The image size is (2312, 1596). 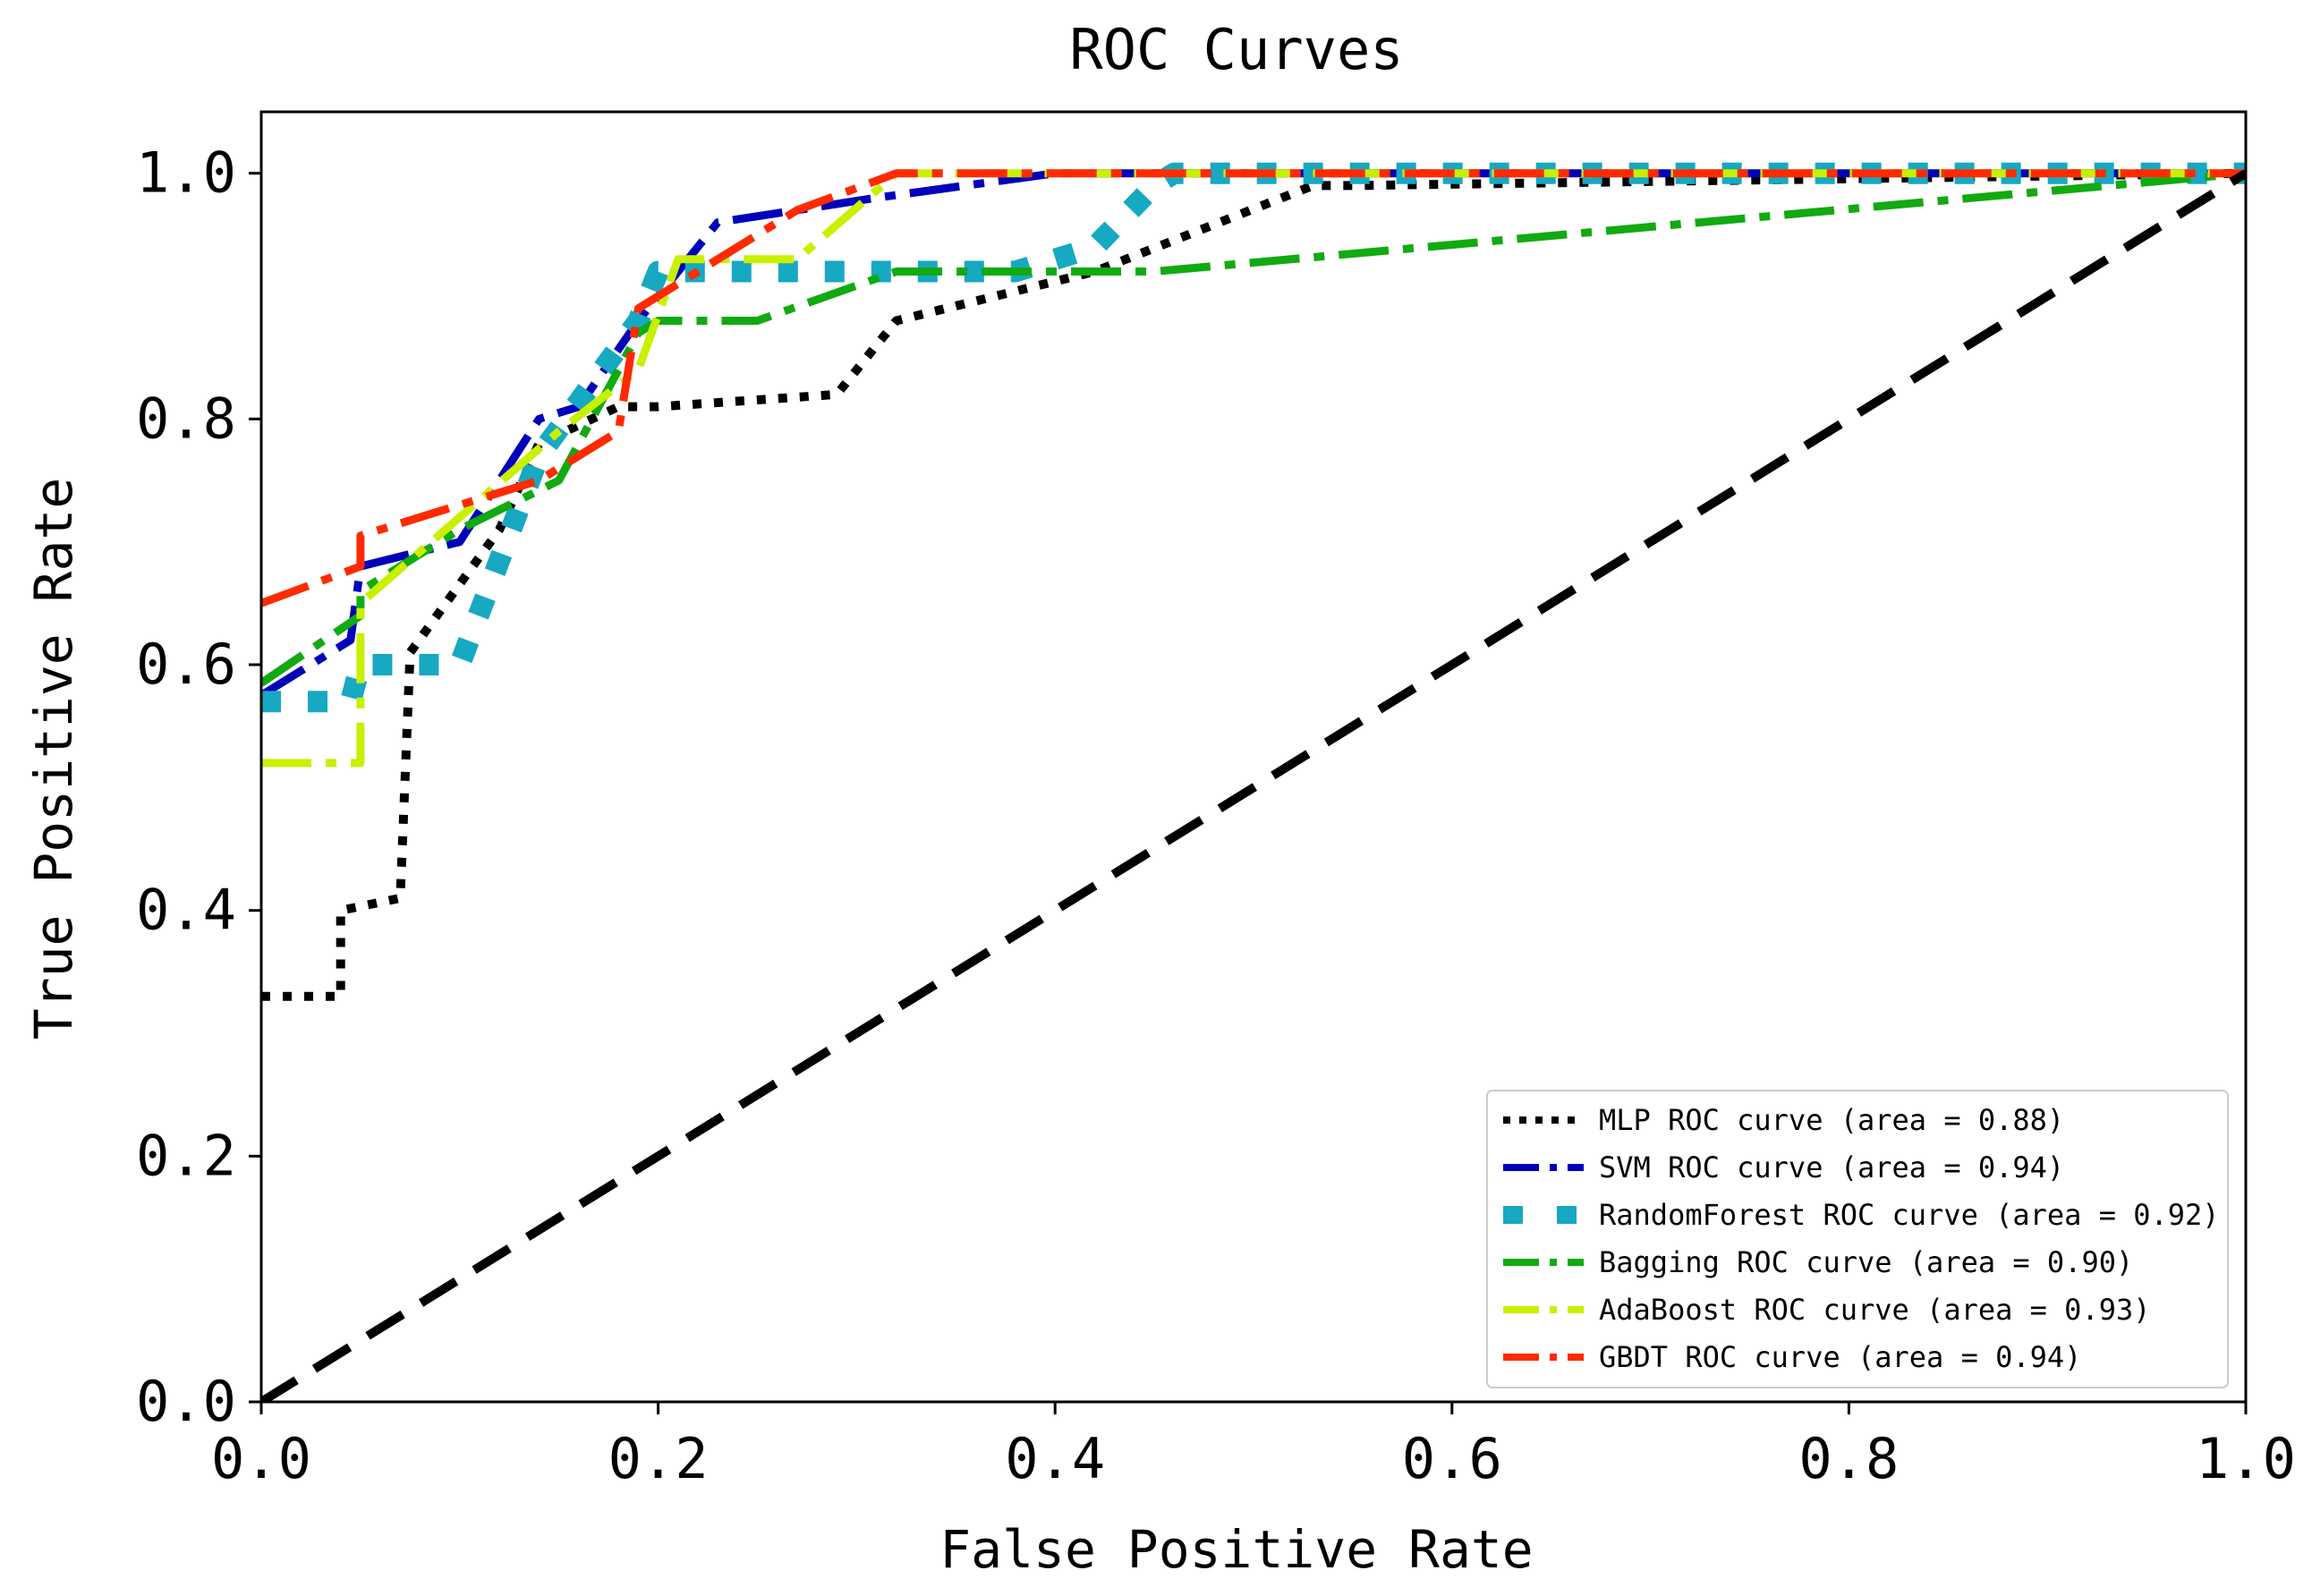 I want to click on legend-label-mlp: MLP ROC curve (area = 0.88), so click(x=1831, y=1120).